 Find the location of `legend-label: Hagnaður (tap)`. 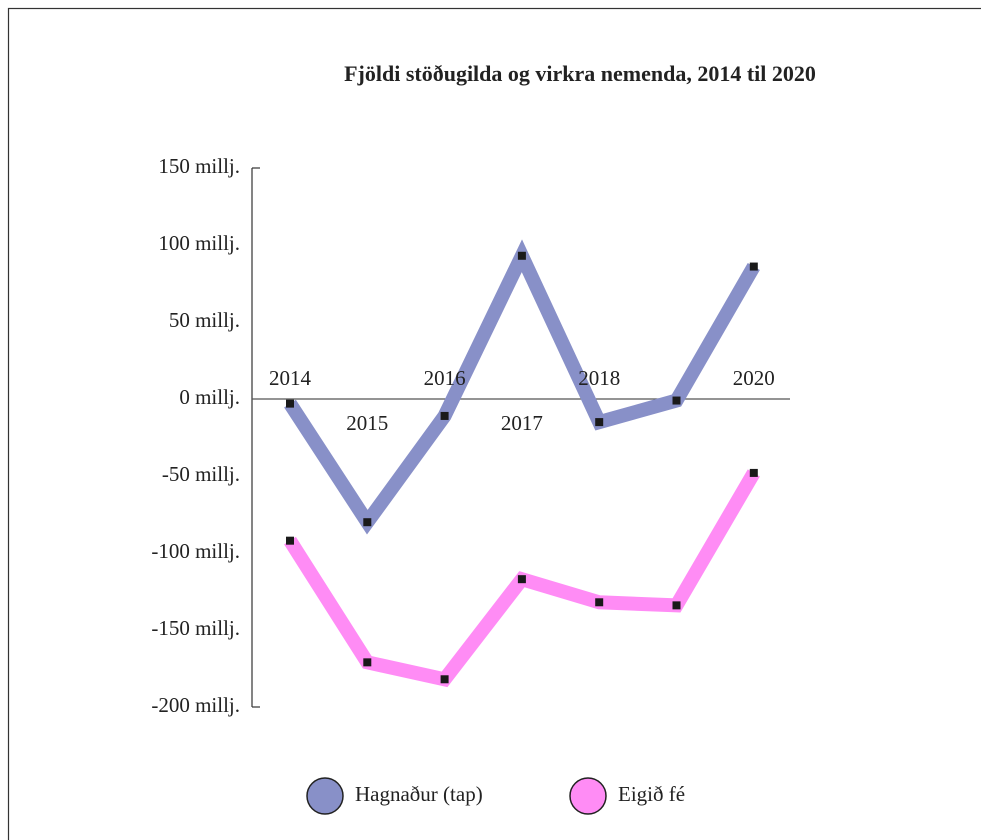

legend-label: Hagnaður (tap) is located at coordinates (419, 794).